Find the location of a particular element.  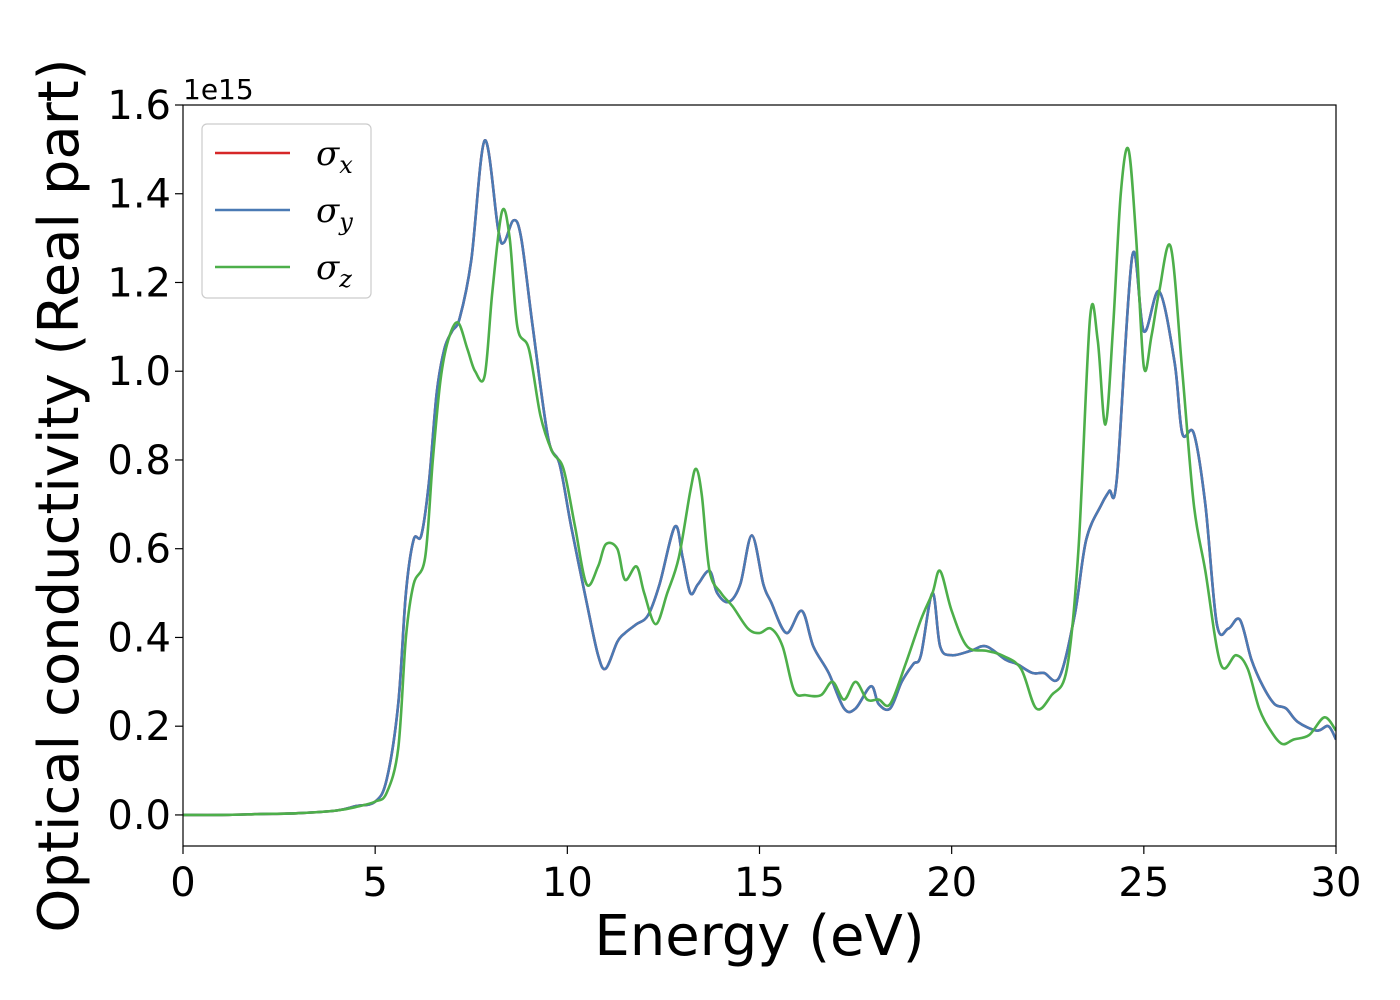

x-tick-label: 30 is located at coordinates (1336, 883).